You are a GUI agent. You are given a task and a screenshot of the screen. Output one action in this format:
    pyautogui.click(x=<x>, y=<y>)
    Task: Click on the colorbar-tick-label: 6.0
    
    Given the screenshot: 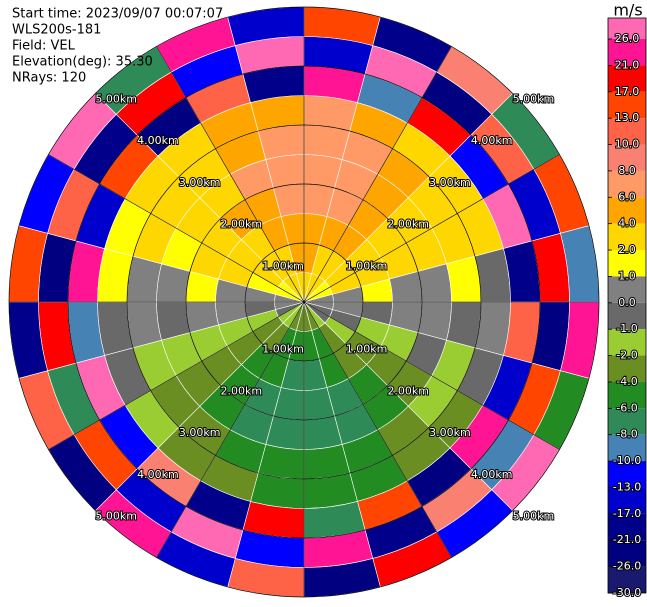 What is the action you would take?
    pyautogui.click(x=627, y=196)
    